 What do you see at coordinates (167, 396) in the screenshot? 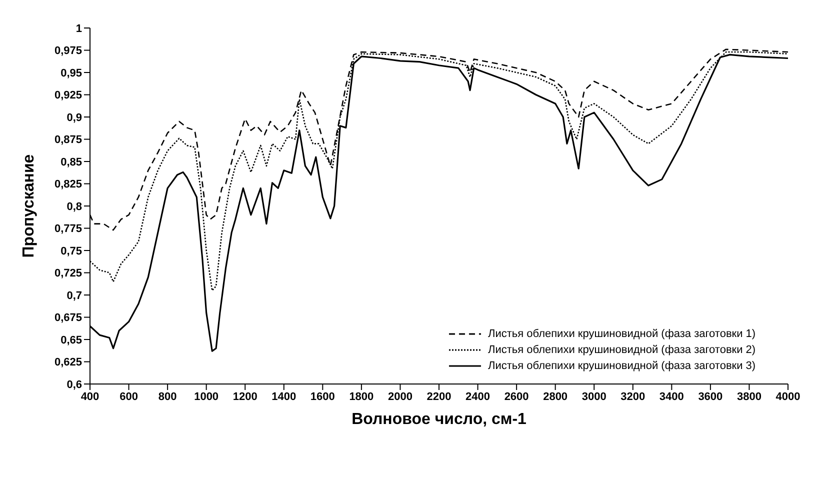
I see `x-tick-label: 800` at bounding box center [167, 396].